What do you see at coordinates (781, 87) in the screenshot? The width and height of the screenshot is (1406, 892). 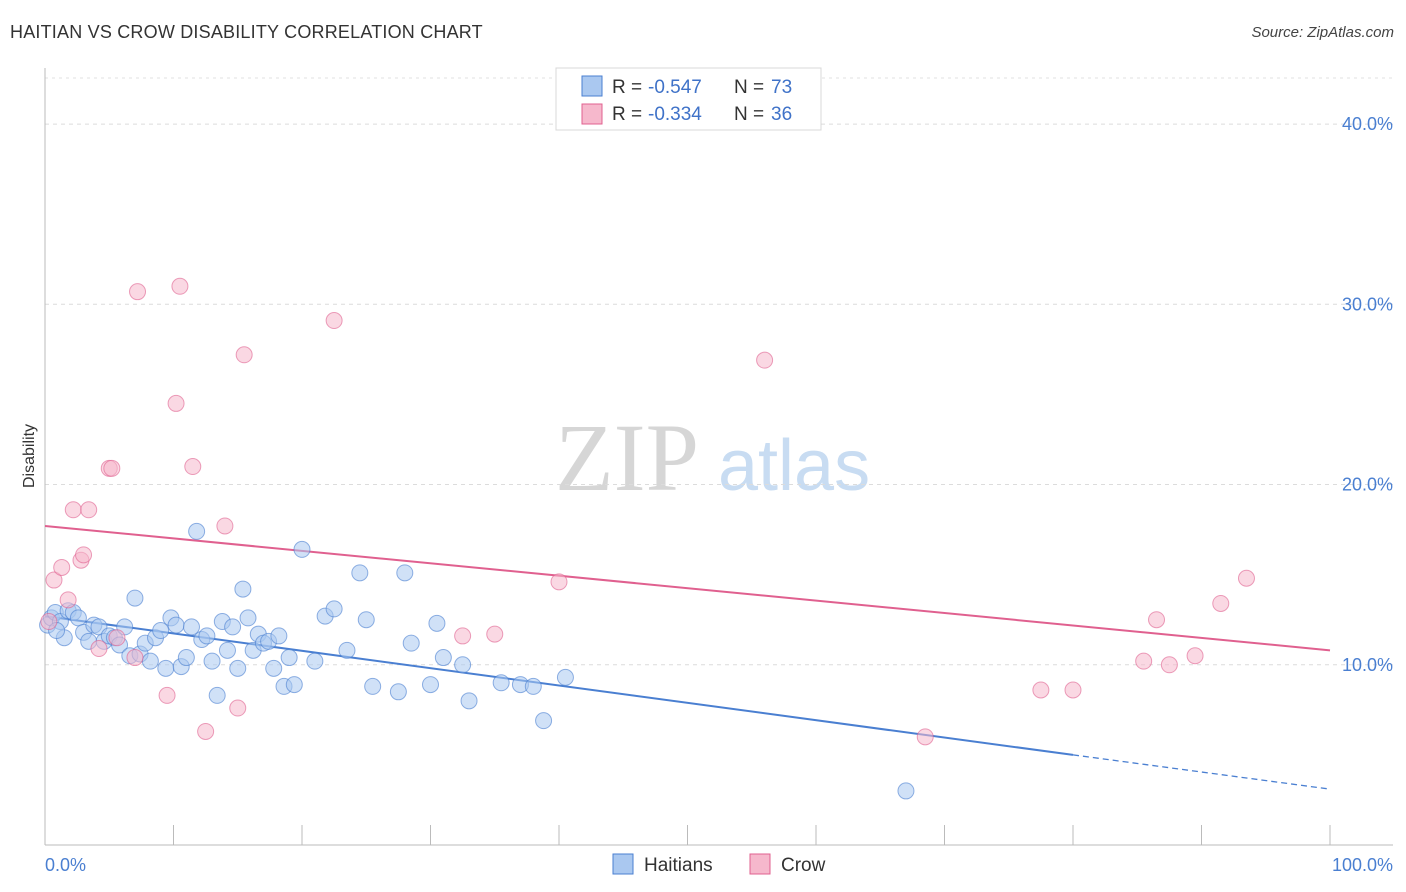 I see `legend-n-value-1: 73` at bounding box center [781, 87].